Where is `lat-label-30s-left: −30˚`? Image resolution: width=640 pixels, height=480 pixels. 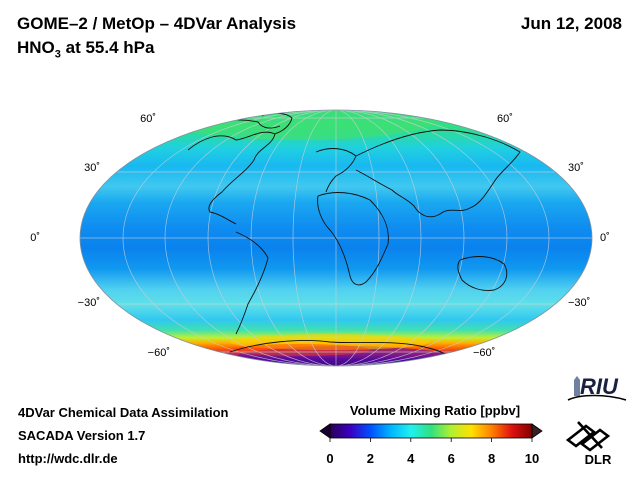
lat-label-30s-left: −30˚ is located at coordinates (89, 303).